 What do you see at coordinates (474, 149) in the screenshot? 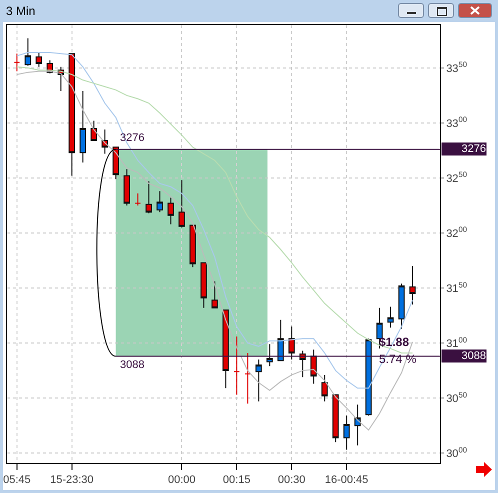
I see `text: 3276` at bounding box center [474, 149].